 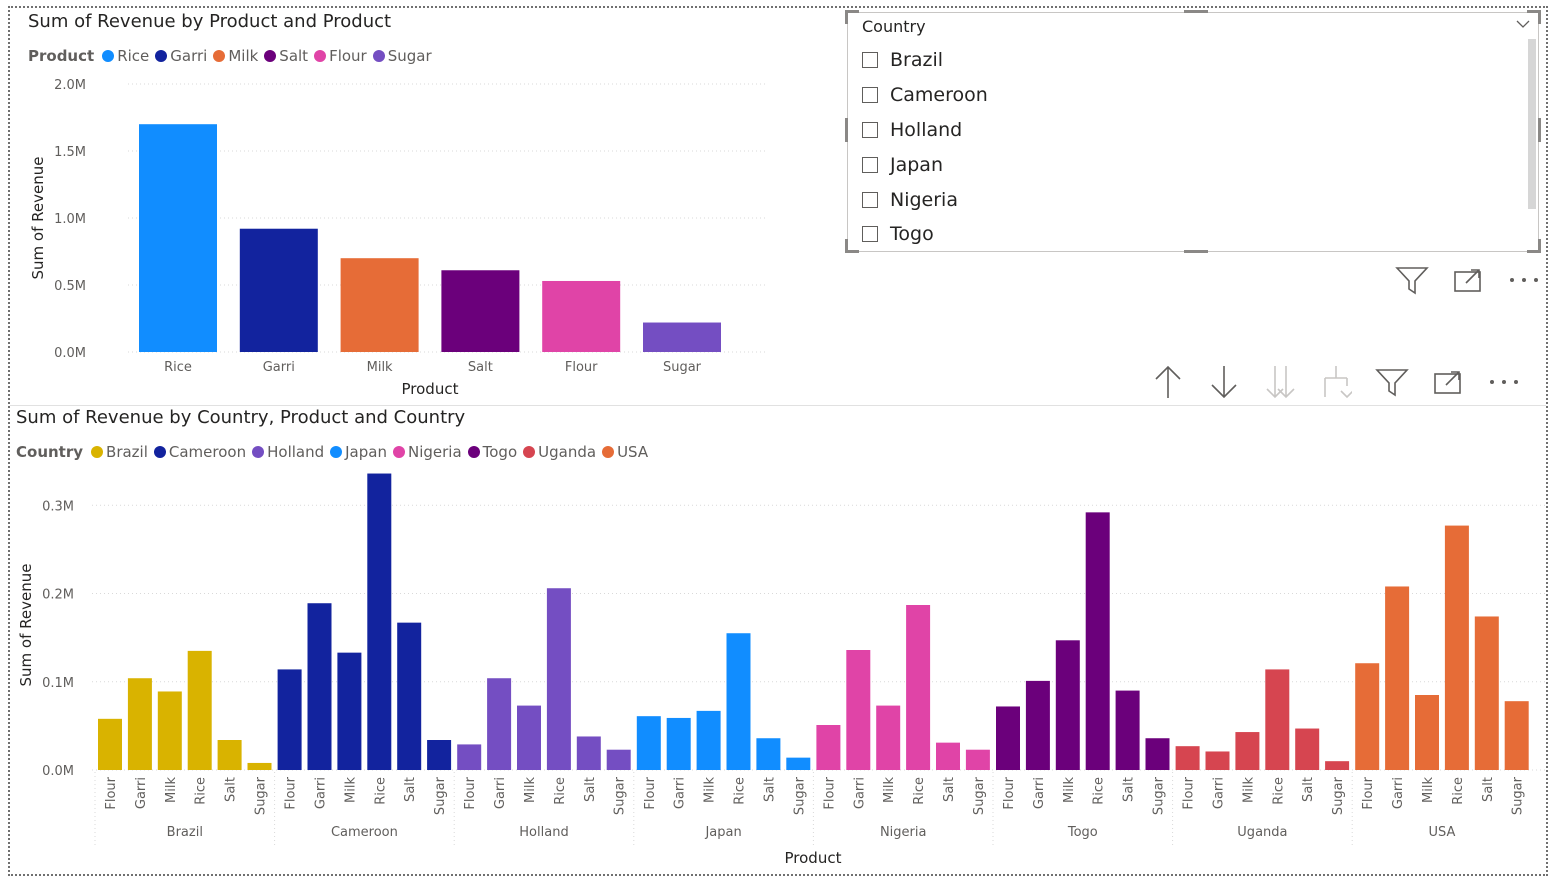 I want to click on legend-item-milk: Milk, so click(x=235, y=56).